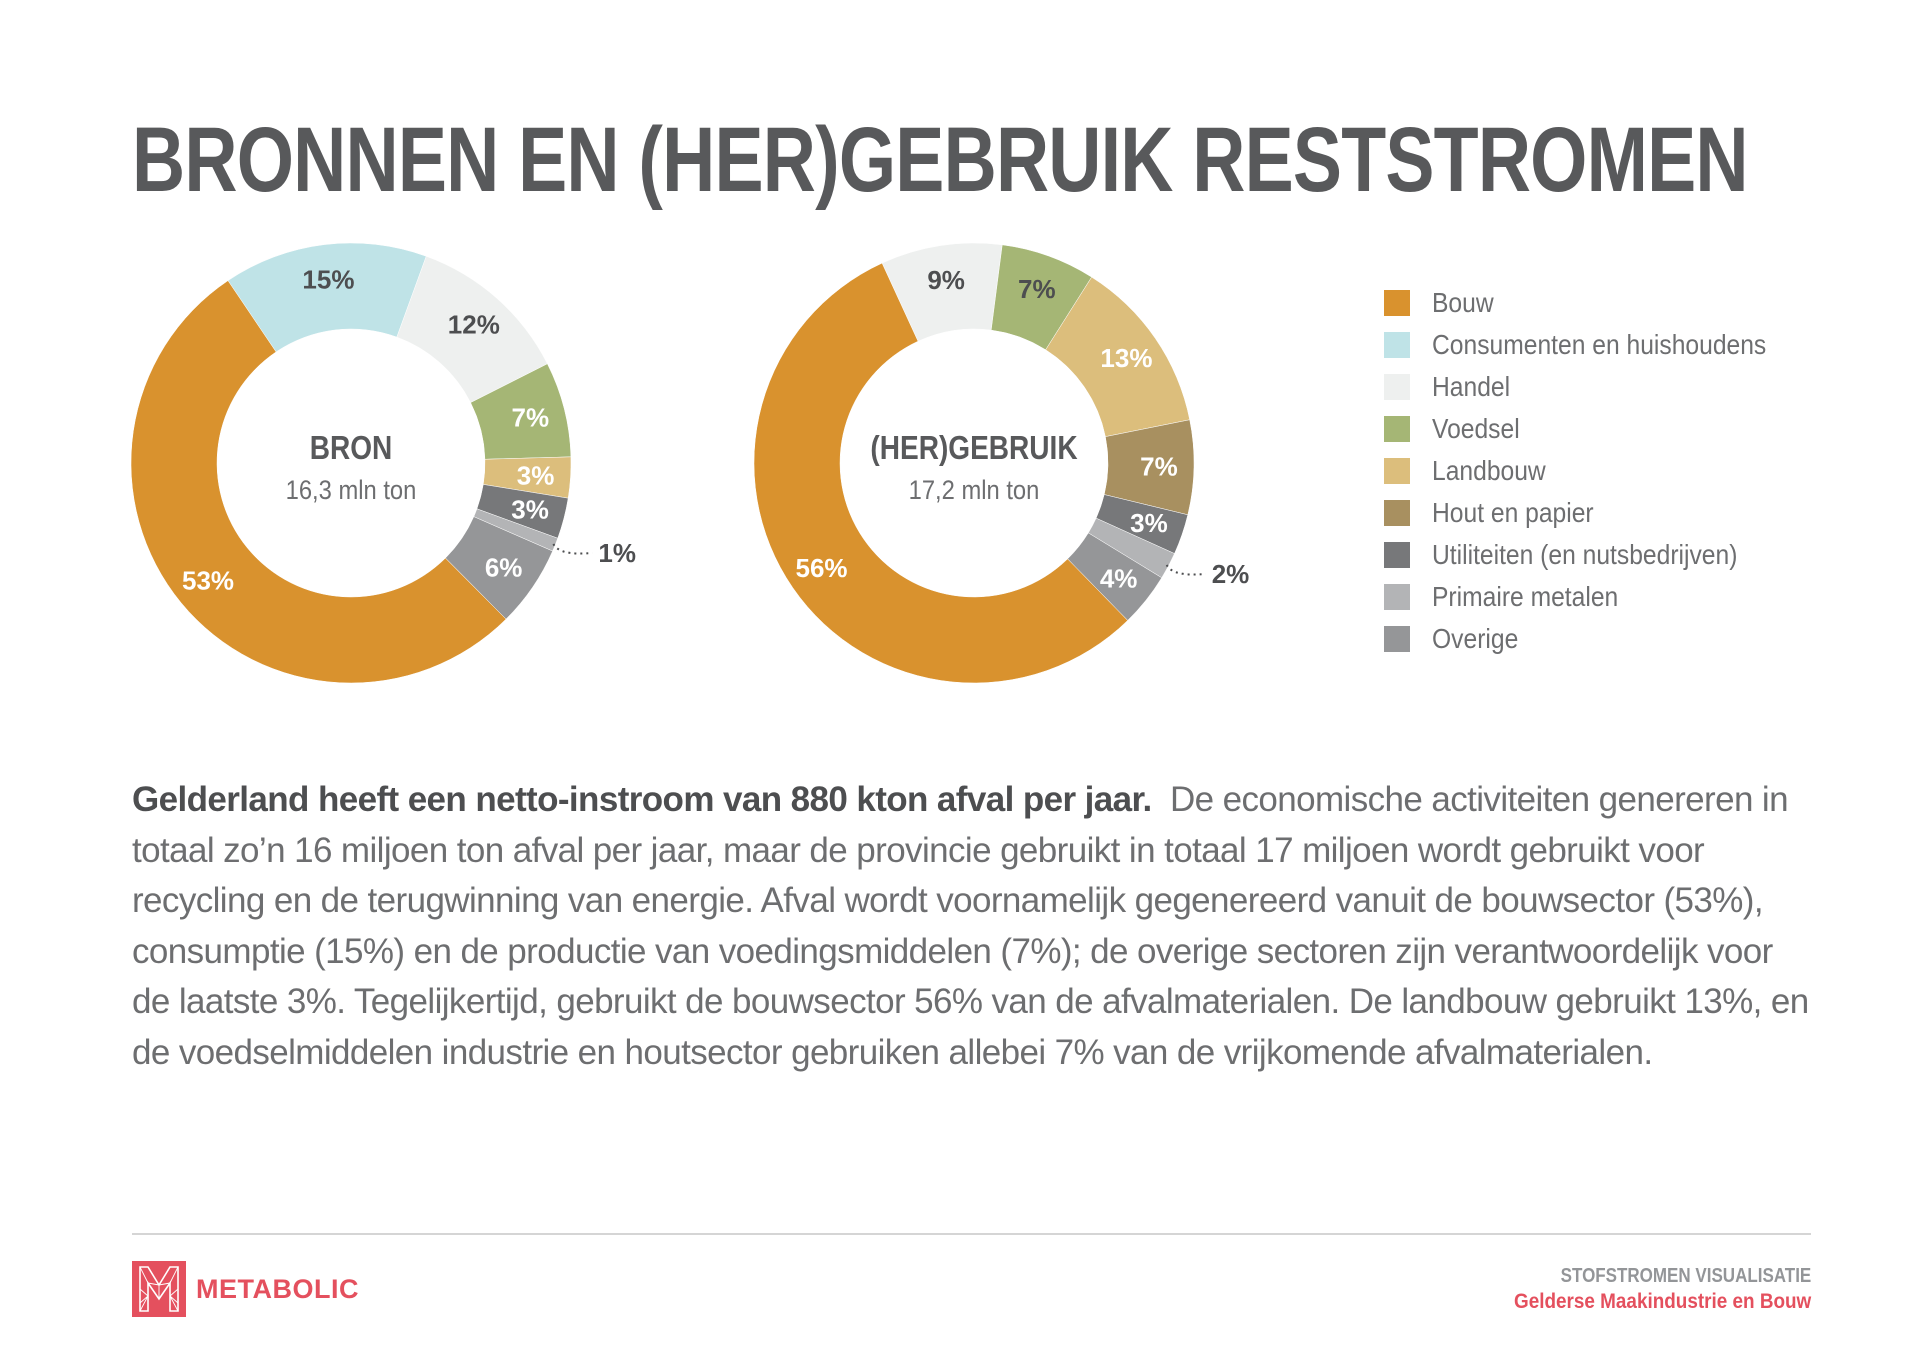 This screenshot has height=1358, width=1920. I want to click on metabolic-m-icon, so click(159, 1289).